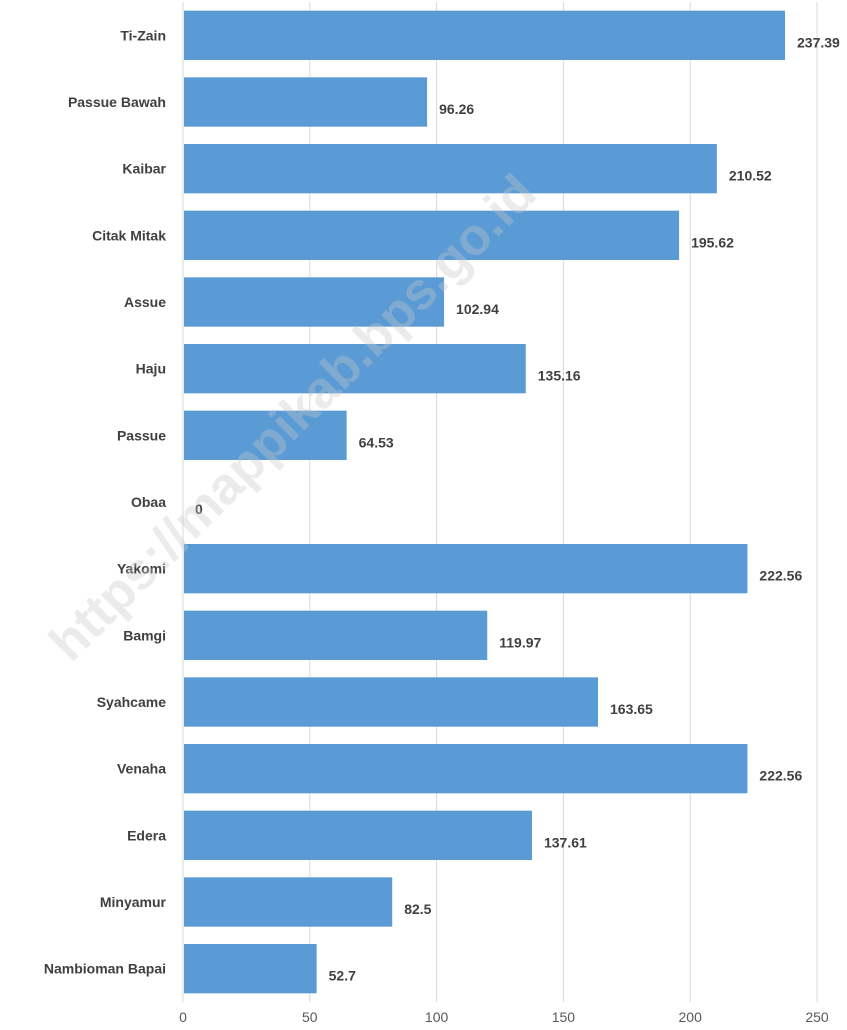 The image size is (847, 1030). Describe the element at coordinates (417, 909) in the screenshot. I see `data-label: 82.5` at that location.